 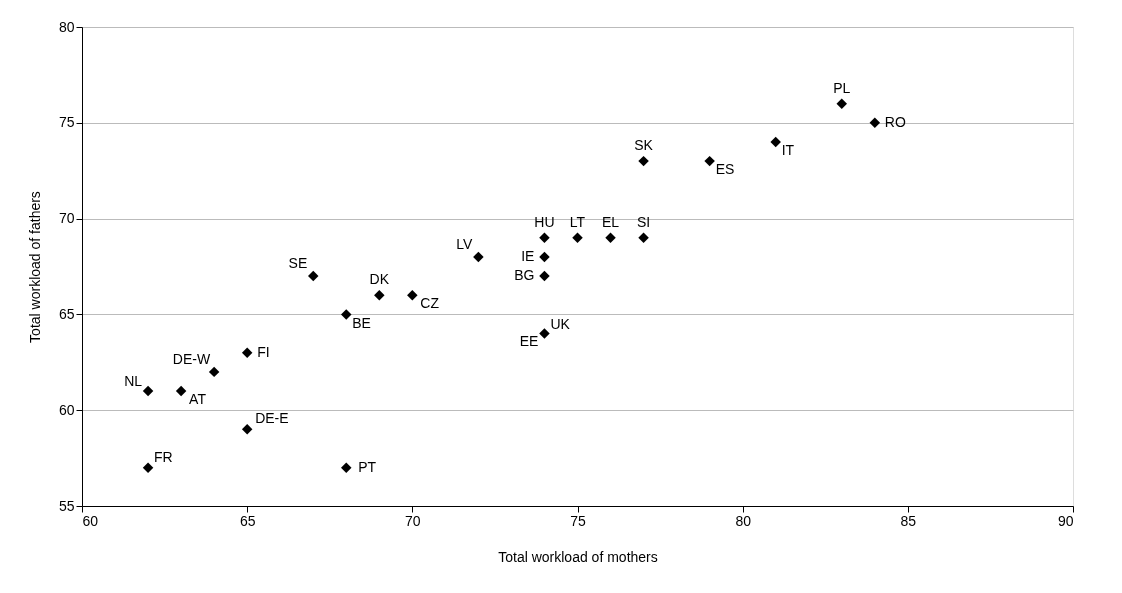 What do you see at coordinates (66, 122) in the screenshot?
I see `y-tick-label: 75` at bounding box center [66, 122].